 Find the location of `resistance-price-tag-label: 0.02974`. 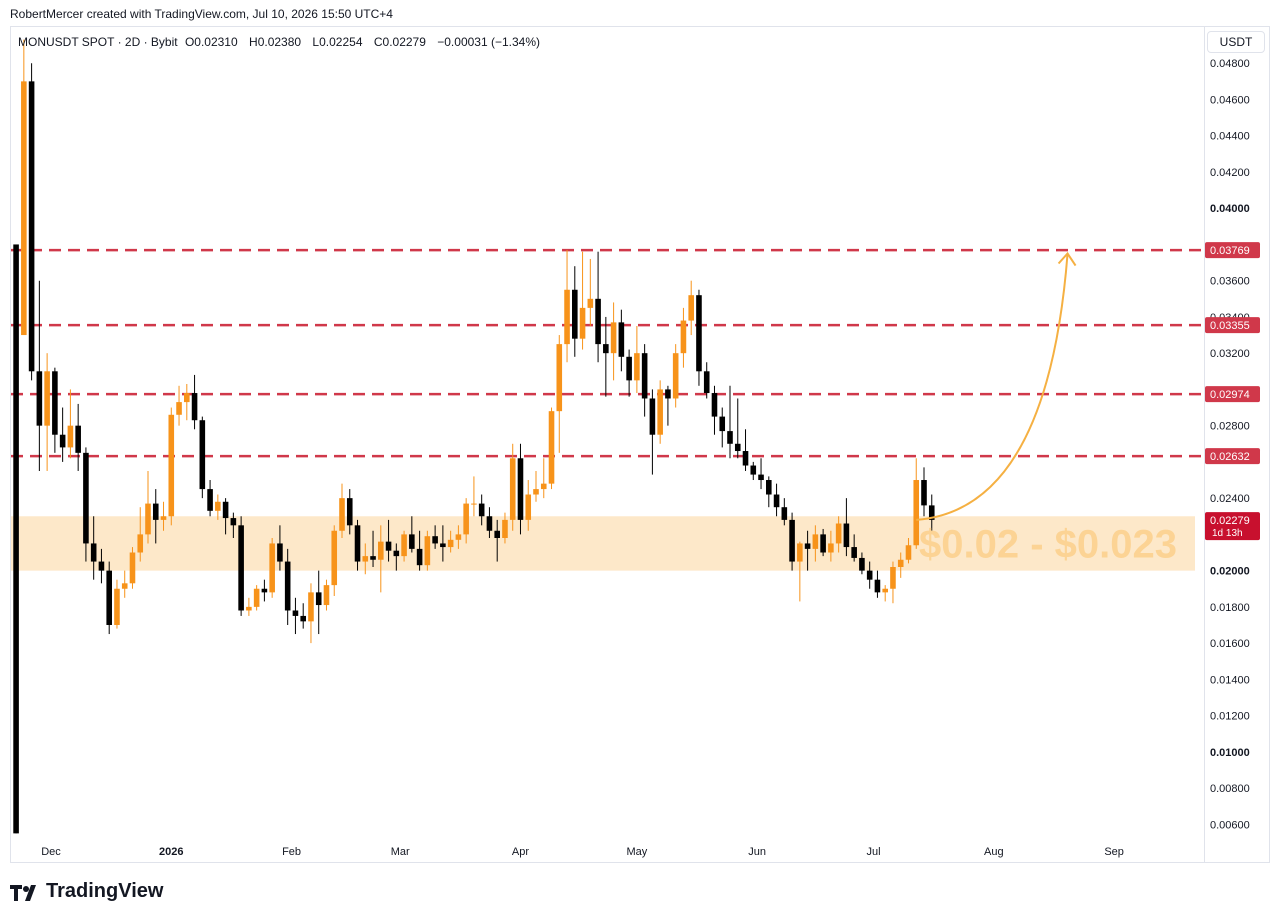

resistance-price-tag-label: 0.02974 is located at coordinates (1230, 395).